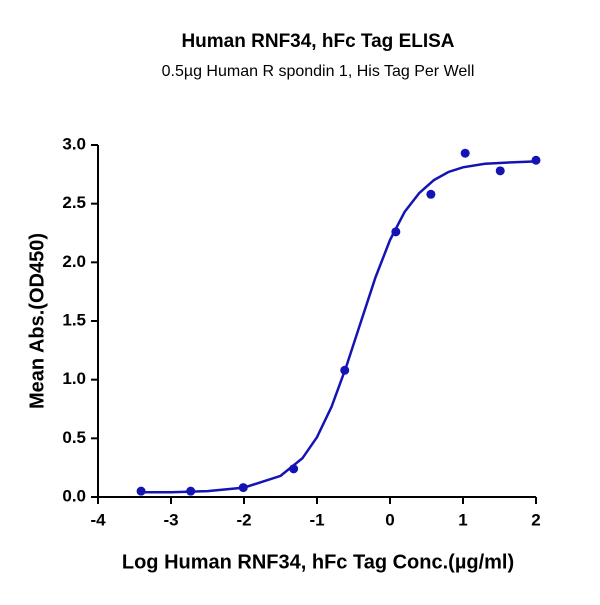 The image size is (600, 605). I want to click on y-tick-label: 0.0, so click(74, 495).